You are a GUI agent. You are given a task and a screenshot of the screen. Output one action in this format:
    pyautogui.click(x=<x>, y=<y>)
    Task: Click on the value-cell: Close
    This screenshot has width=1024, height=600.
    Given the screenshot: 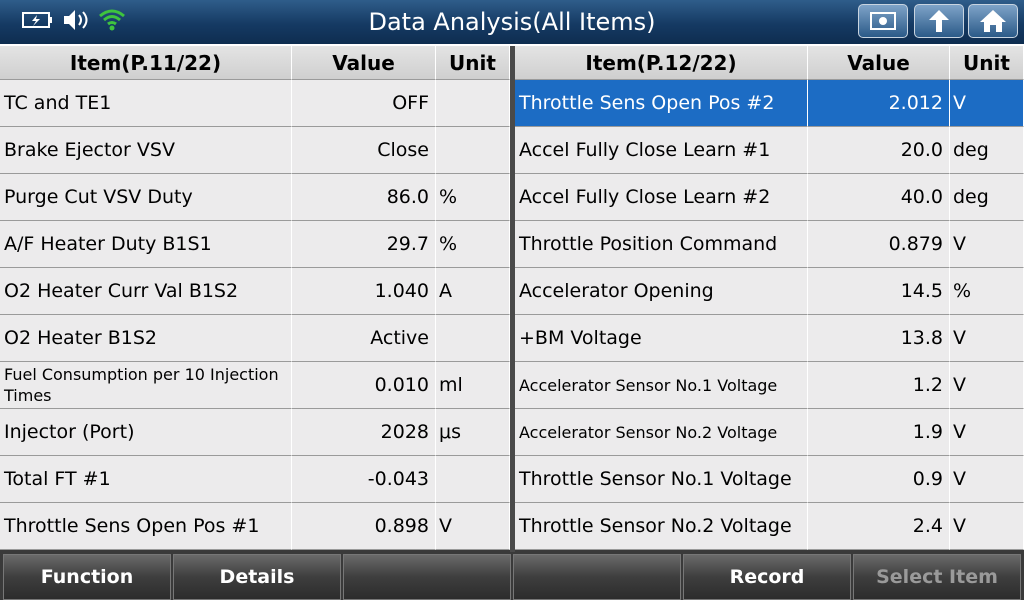 What is the action you would take?
    pyautogui.click(x=364, y=150)
    